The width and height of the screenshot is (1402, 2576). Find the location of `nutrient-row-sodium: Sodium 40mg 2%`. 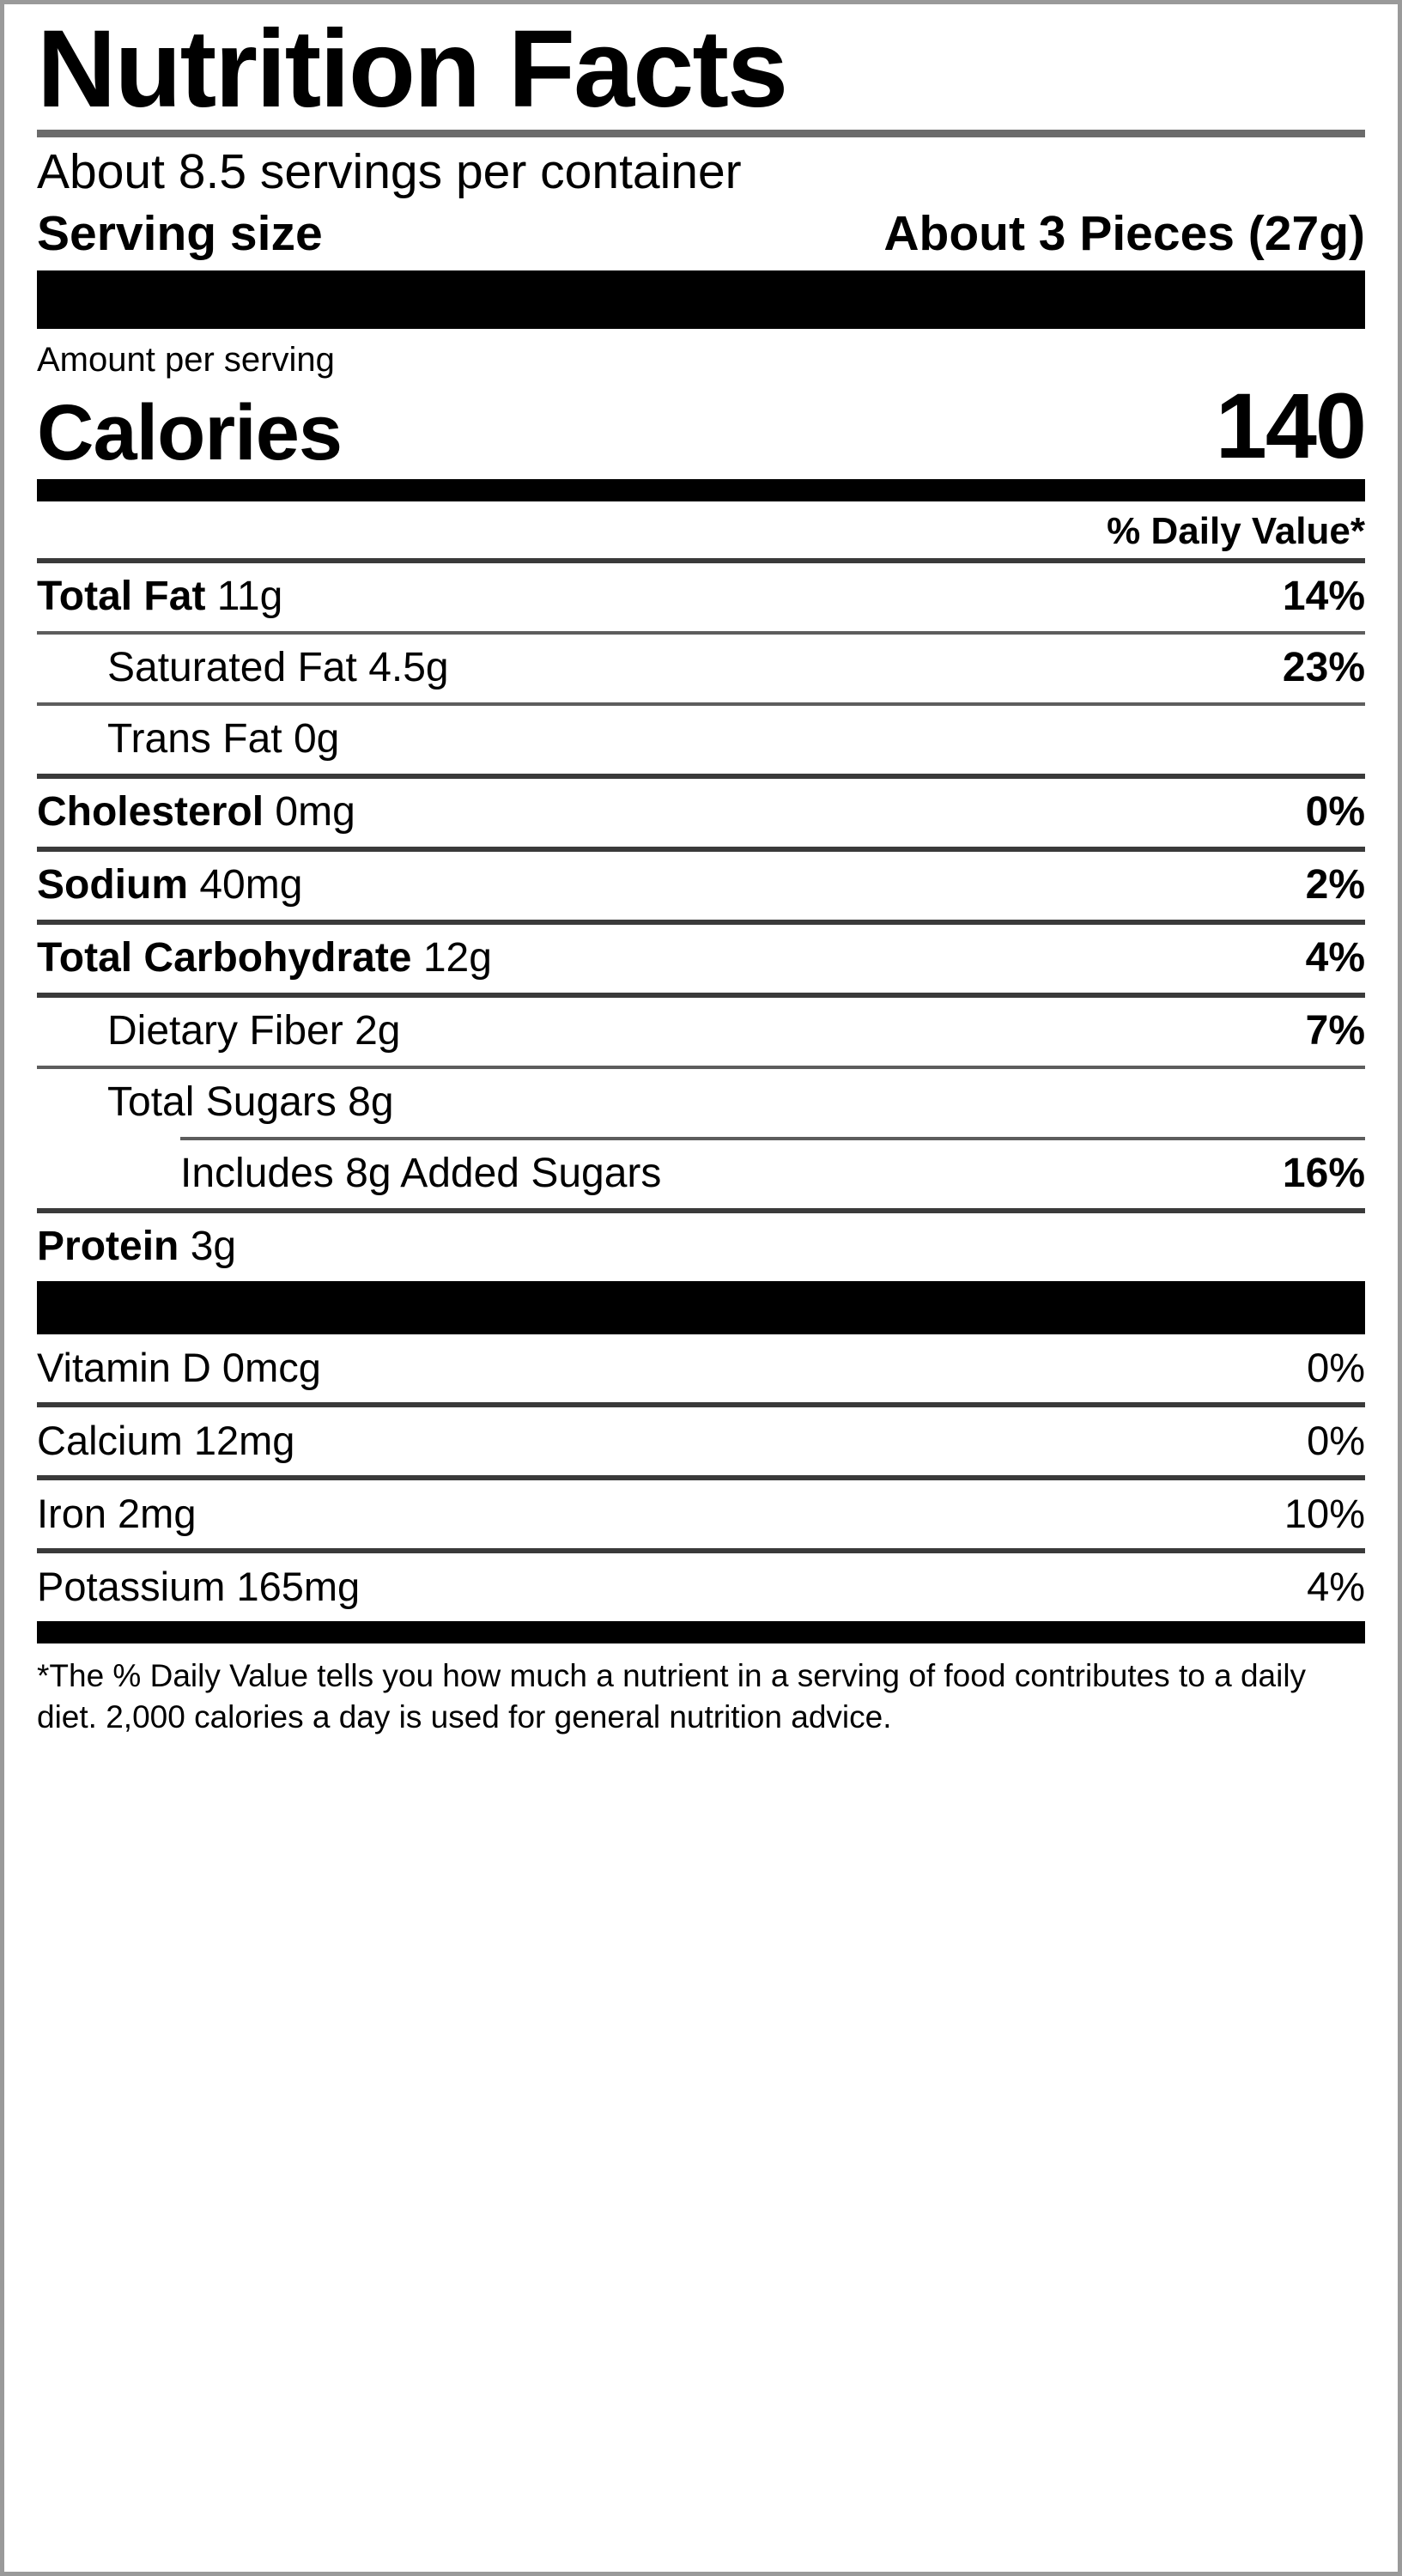

nutrient-row-sodium: Sodium 40mg 2% is located at coordinates (701, 886).